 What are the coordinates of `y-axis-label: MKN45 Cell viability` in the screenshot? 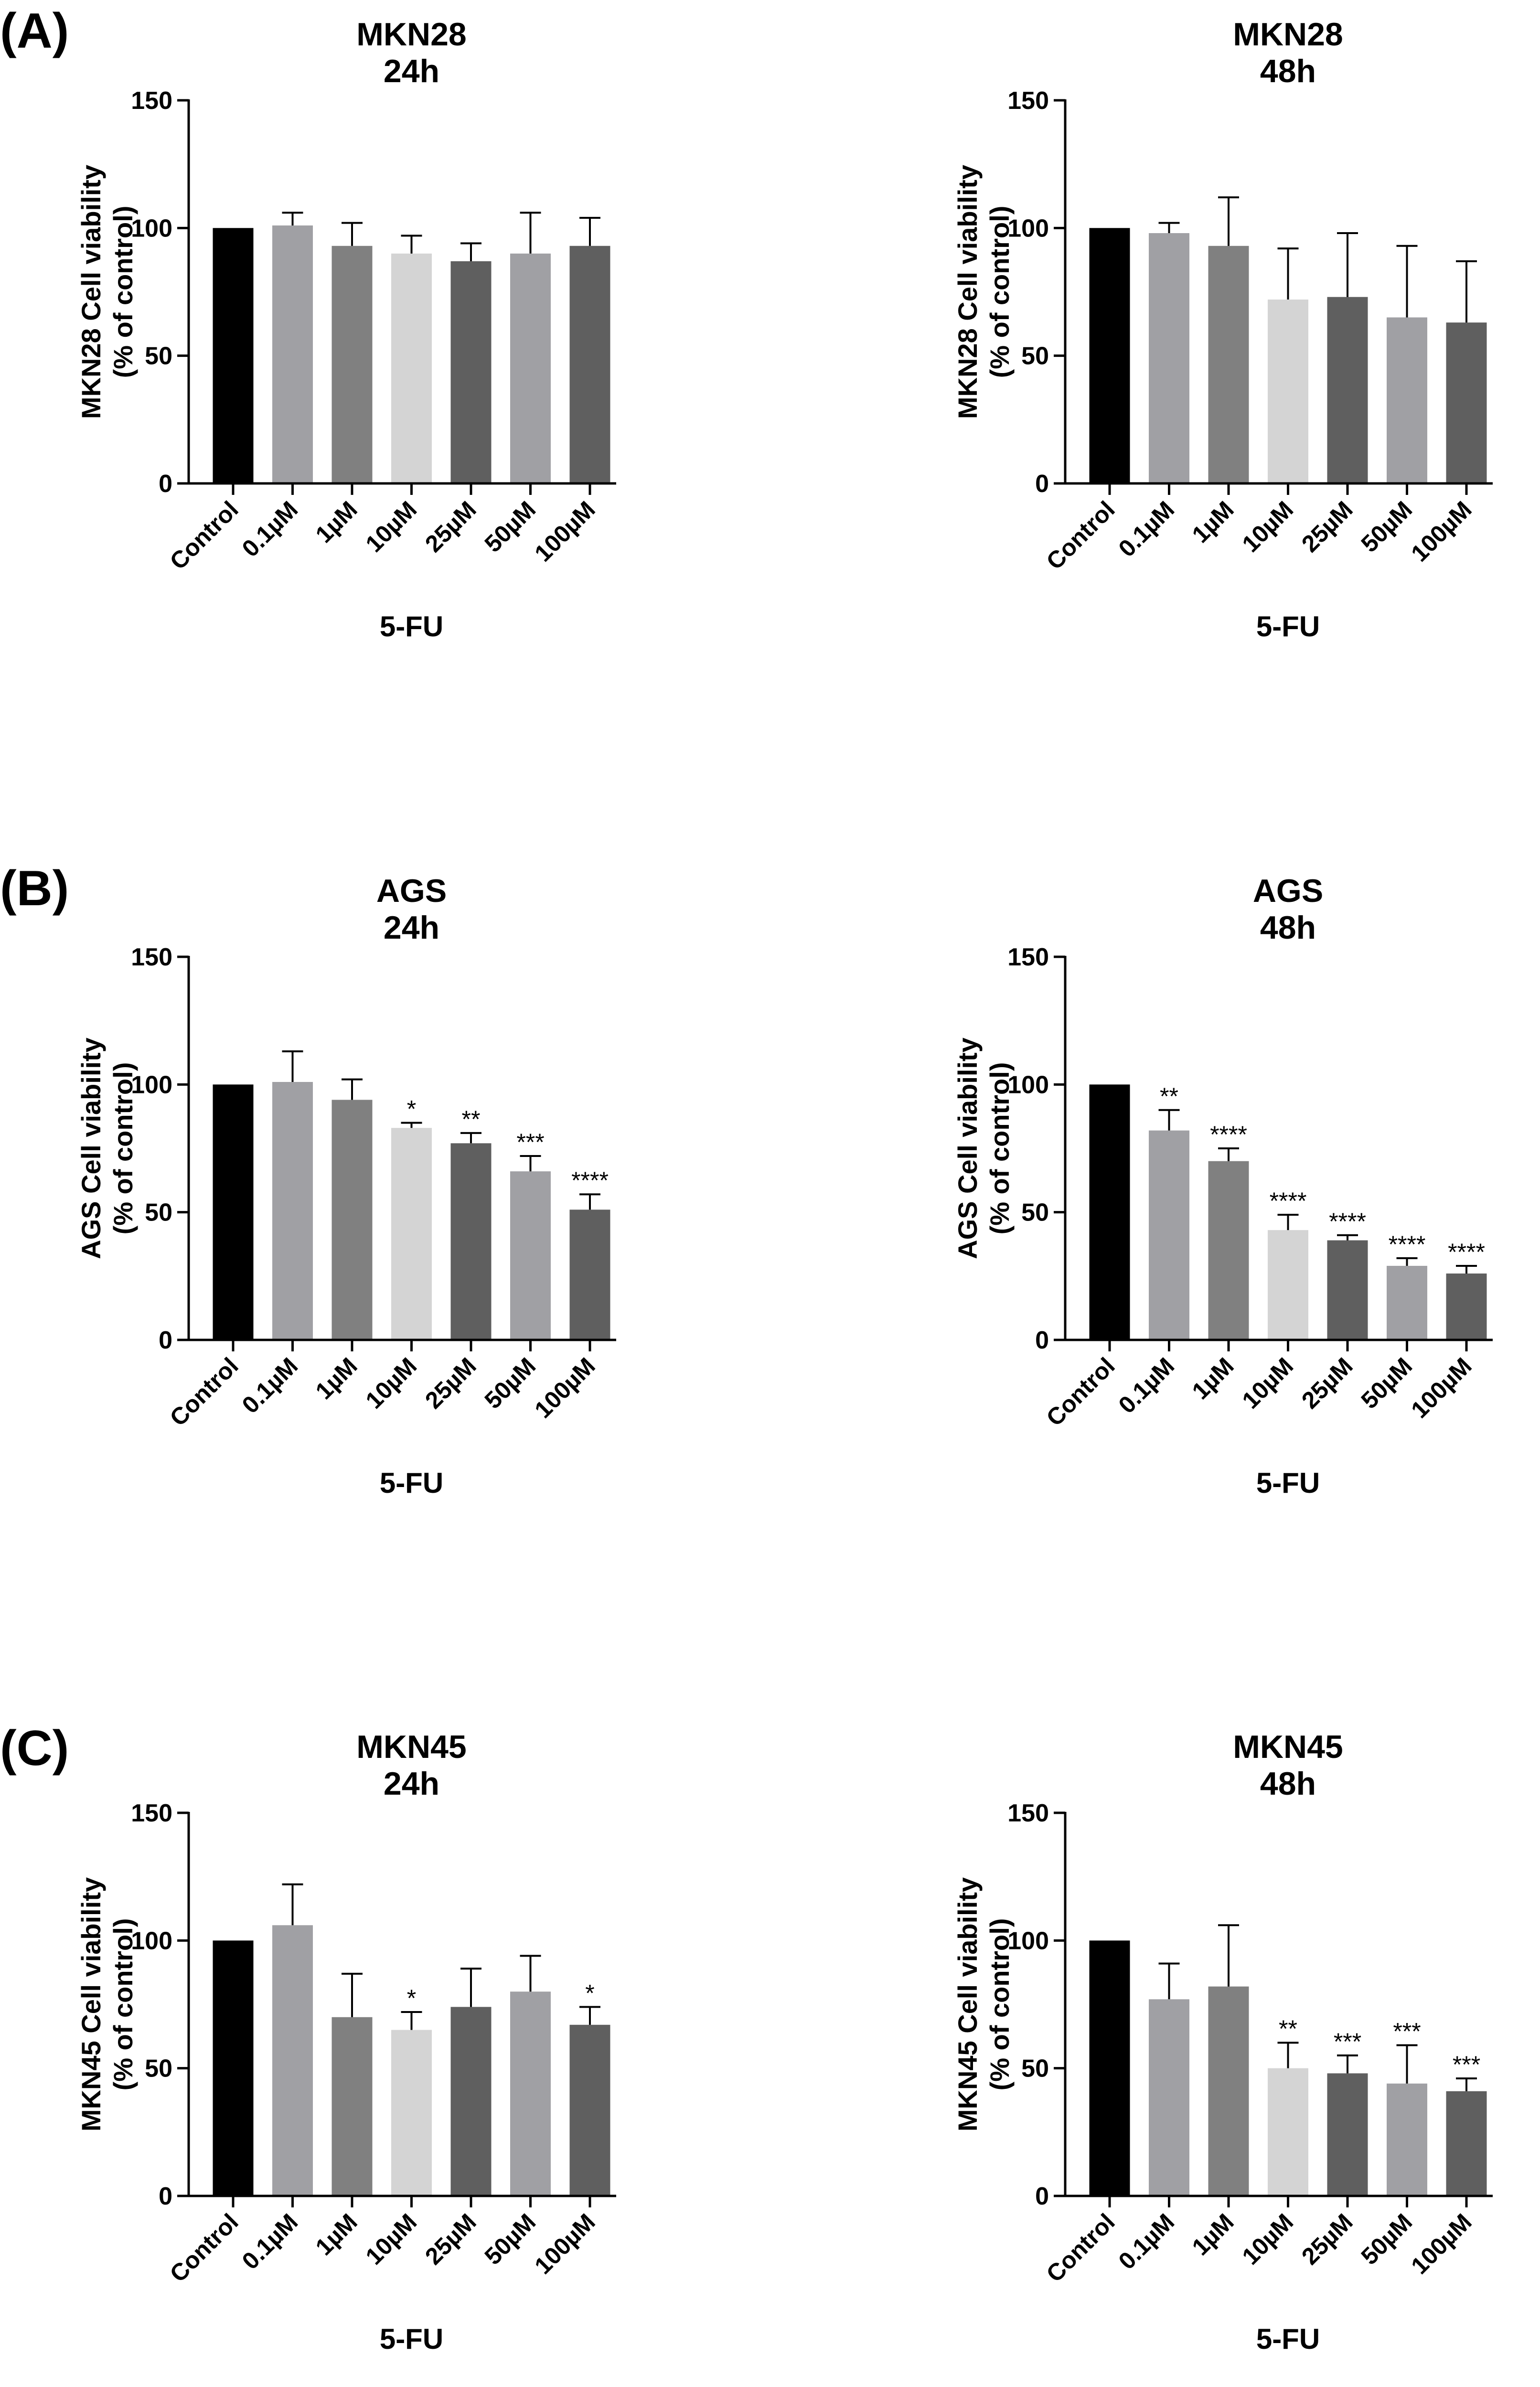 It's located at (91, 2004).